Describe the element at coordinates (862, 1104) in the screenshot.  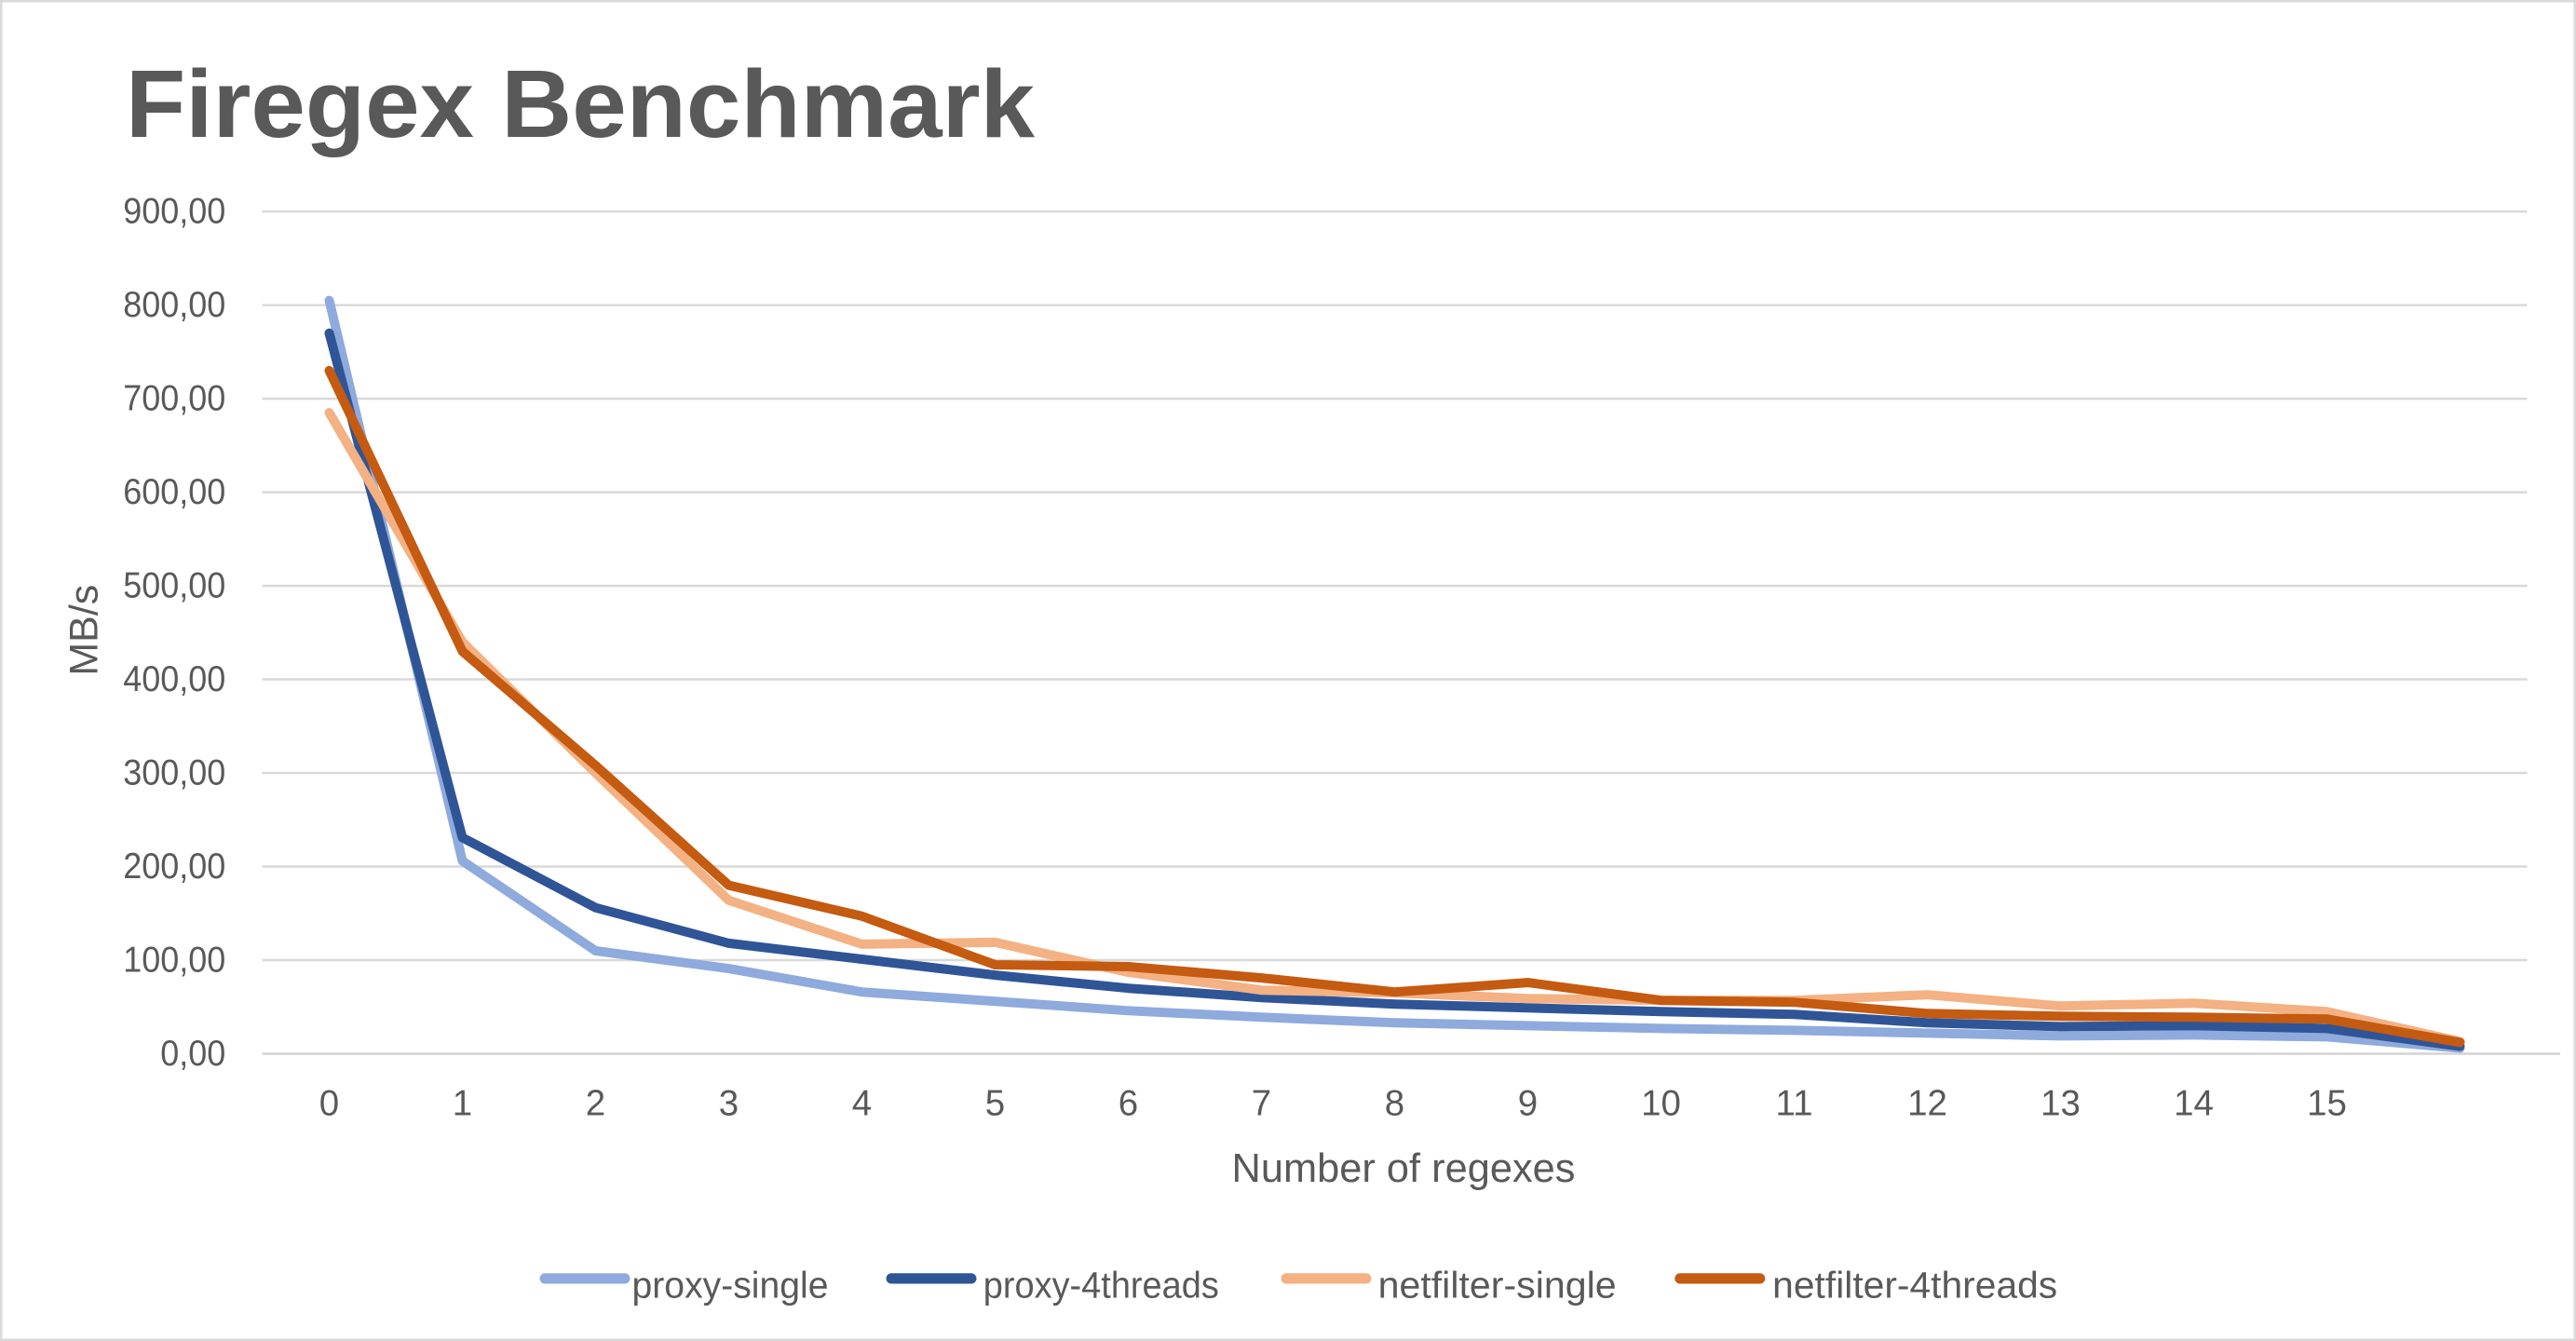
I see `svg-text: 4` at that location.